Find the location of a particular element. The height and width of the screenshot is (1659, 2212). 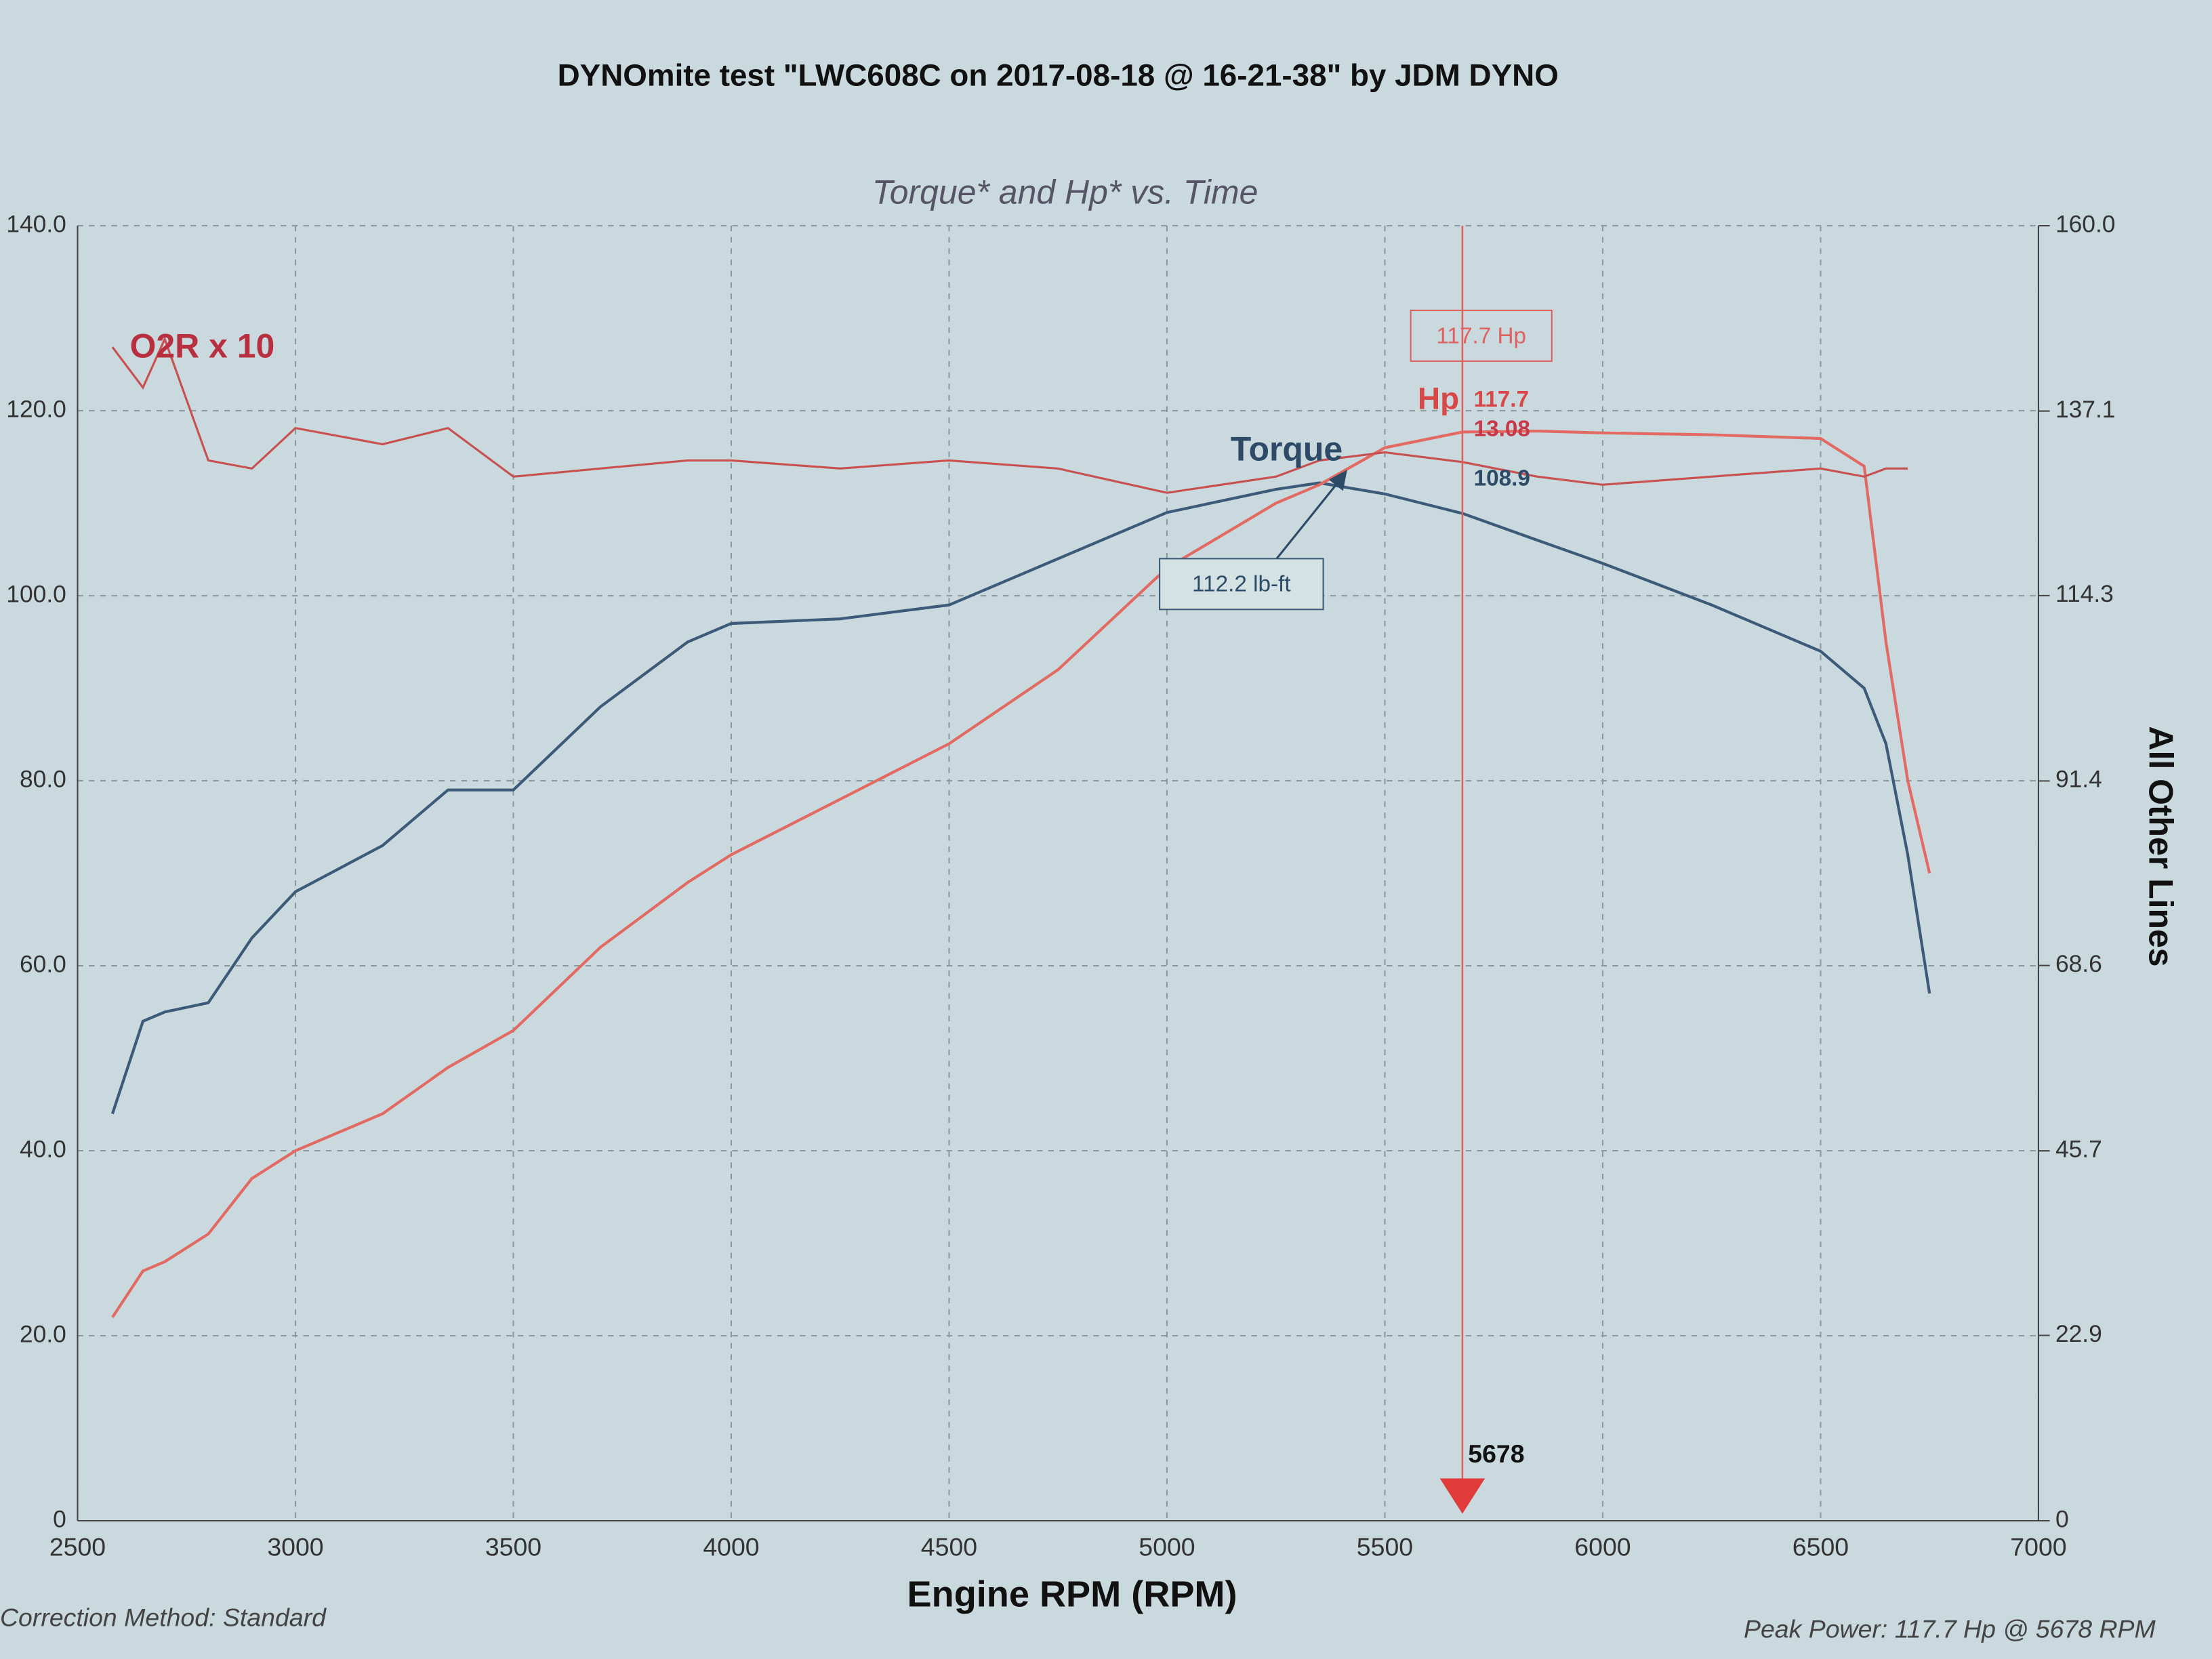

annotation-arrow is located at coordinates (1308, 519).